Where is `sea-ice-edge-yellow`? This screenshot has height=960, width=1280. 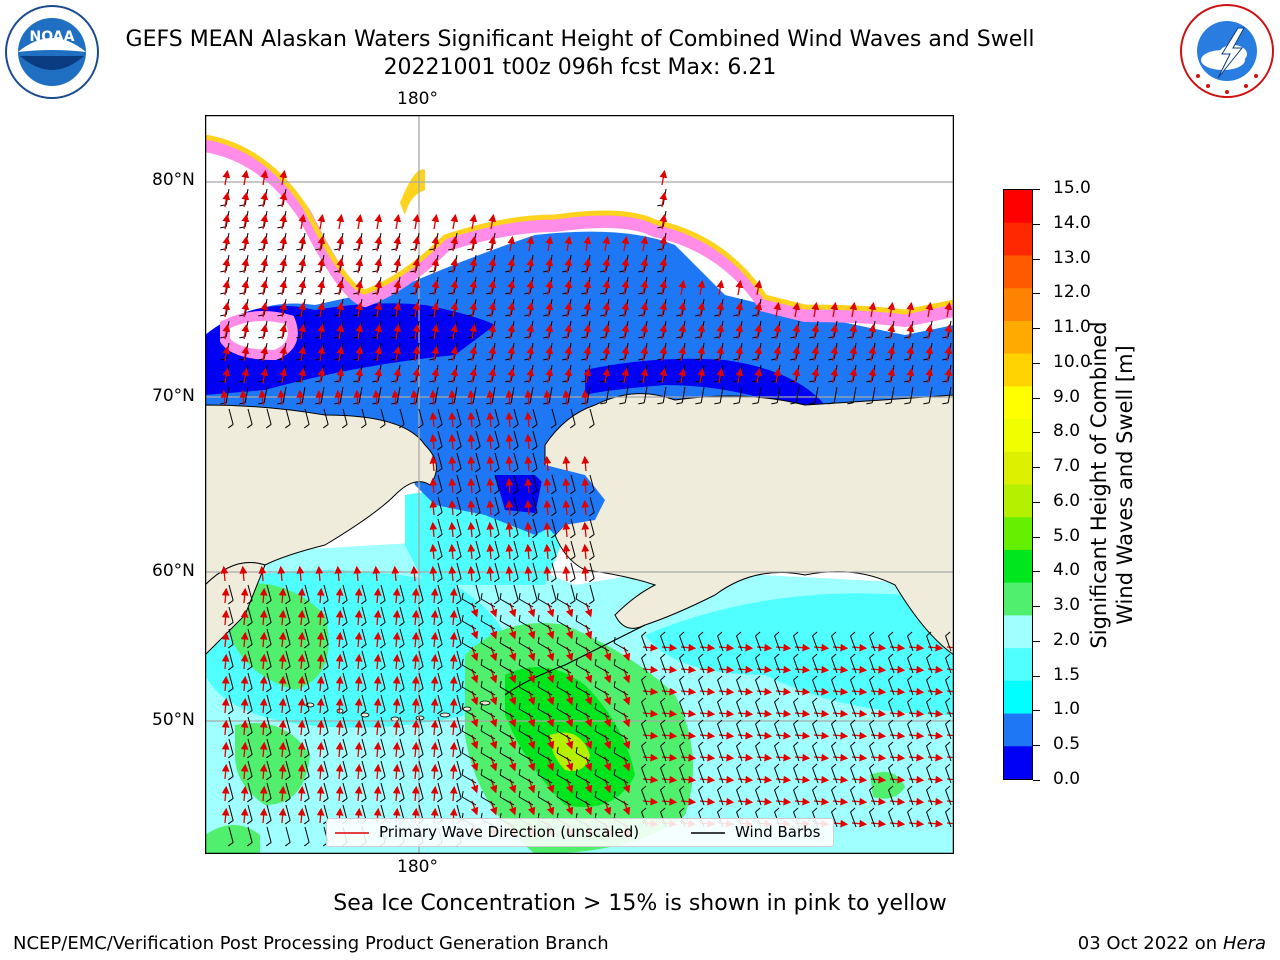
sea-ice-edge-yellow is located at coordinates (579, 224).